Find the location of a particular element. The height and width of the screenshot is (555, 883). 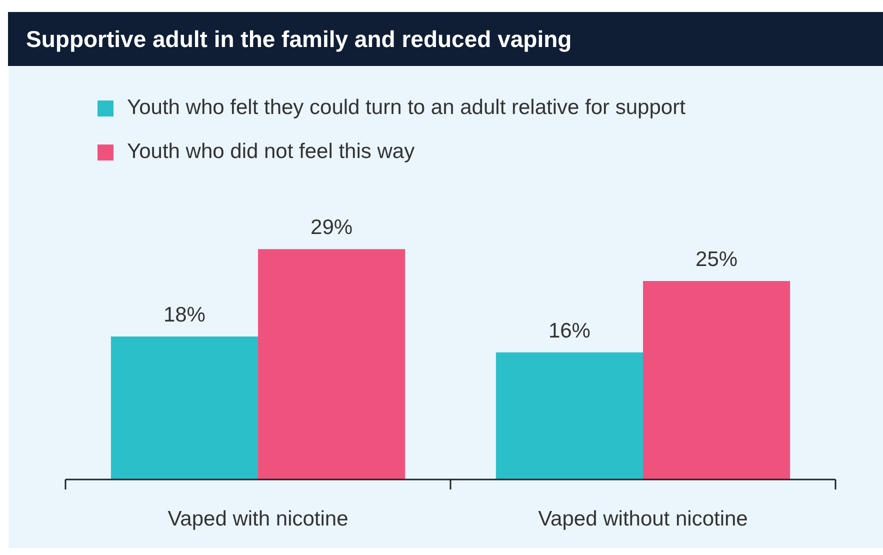

data-label: 25% is located at coordinates (717, 259).